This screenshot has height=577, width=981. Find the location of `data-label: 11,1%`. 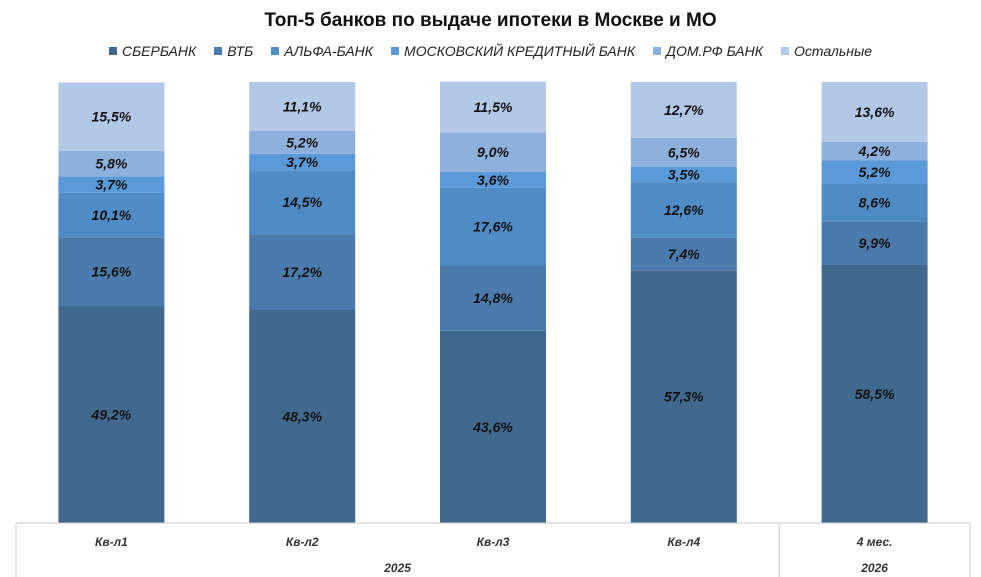

data-label: 11,1% is located at coordinates (302, 106).